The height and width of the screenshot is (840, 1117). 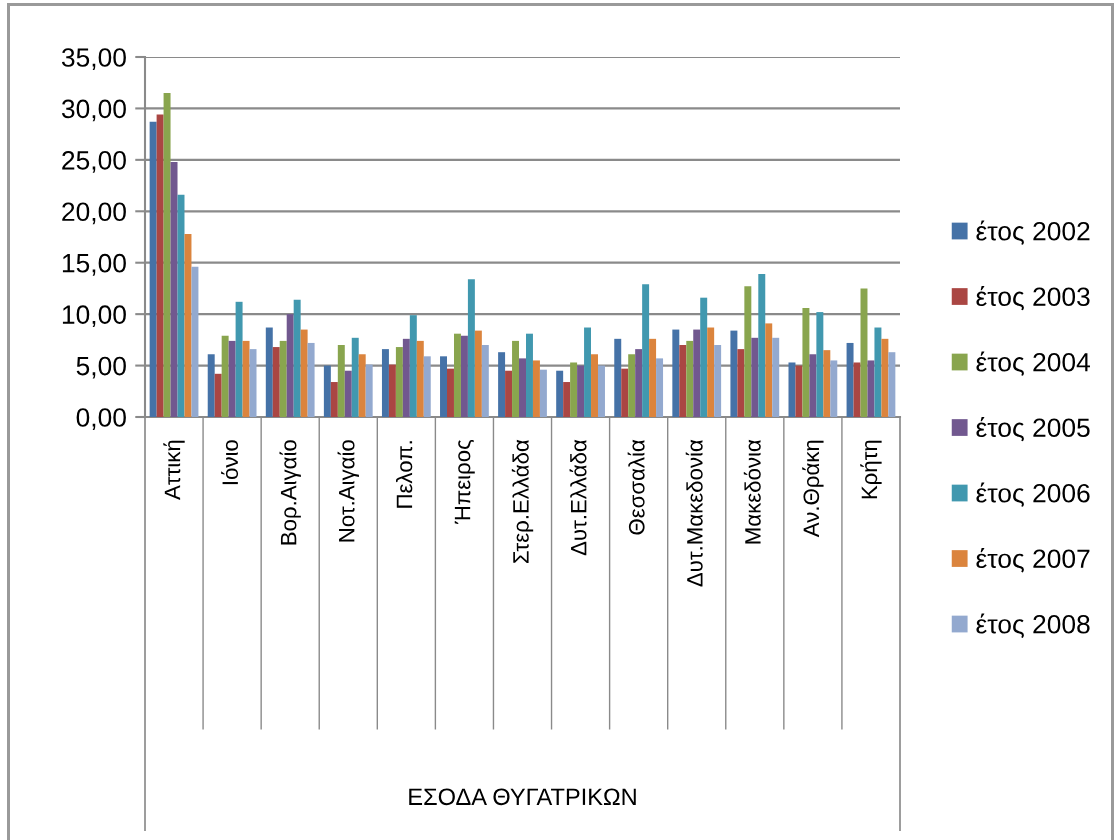 What do you see at coordinates (1033, 429) in the screenshot?
I see `legend-label: έτος 2005` at bounding box center [1033, 429].